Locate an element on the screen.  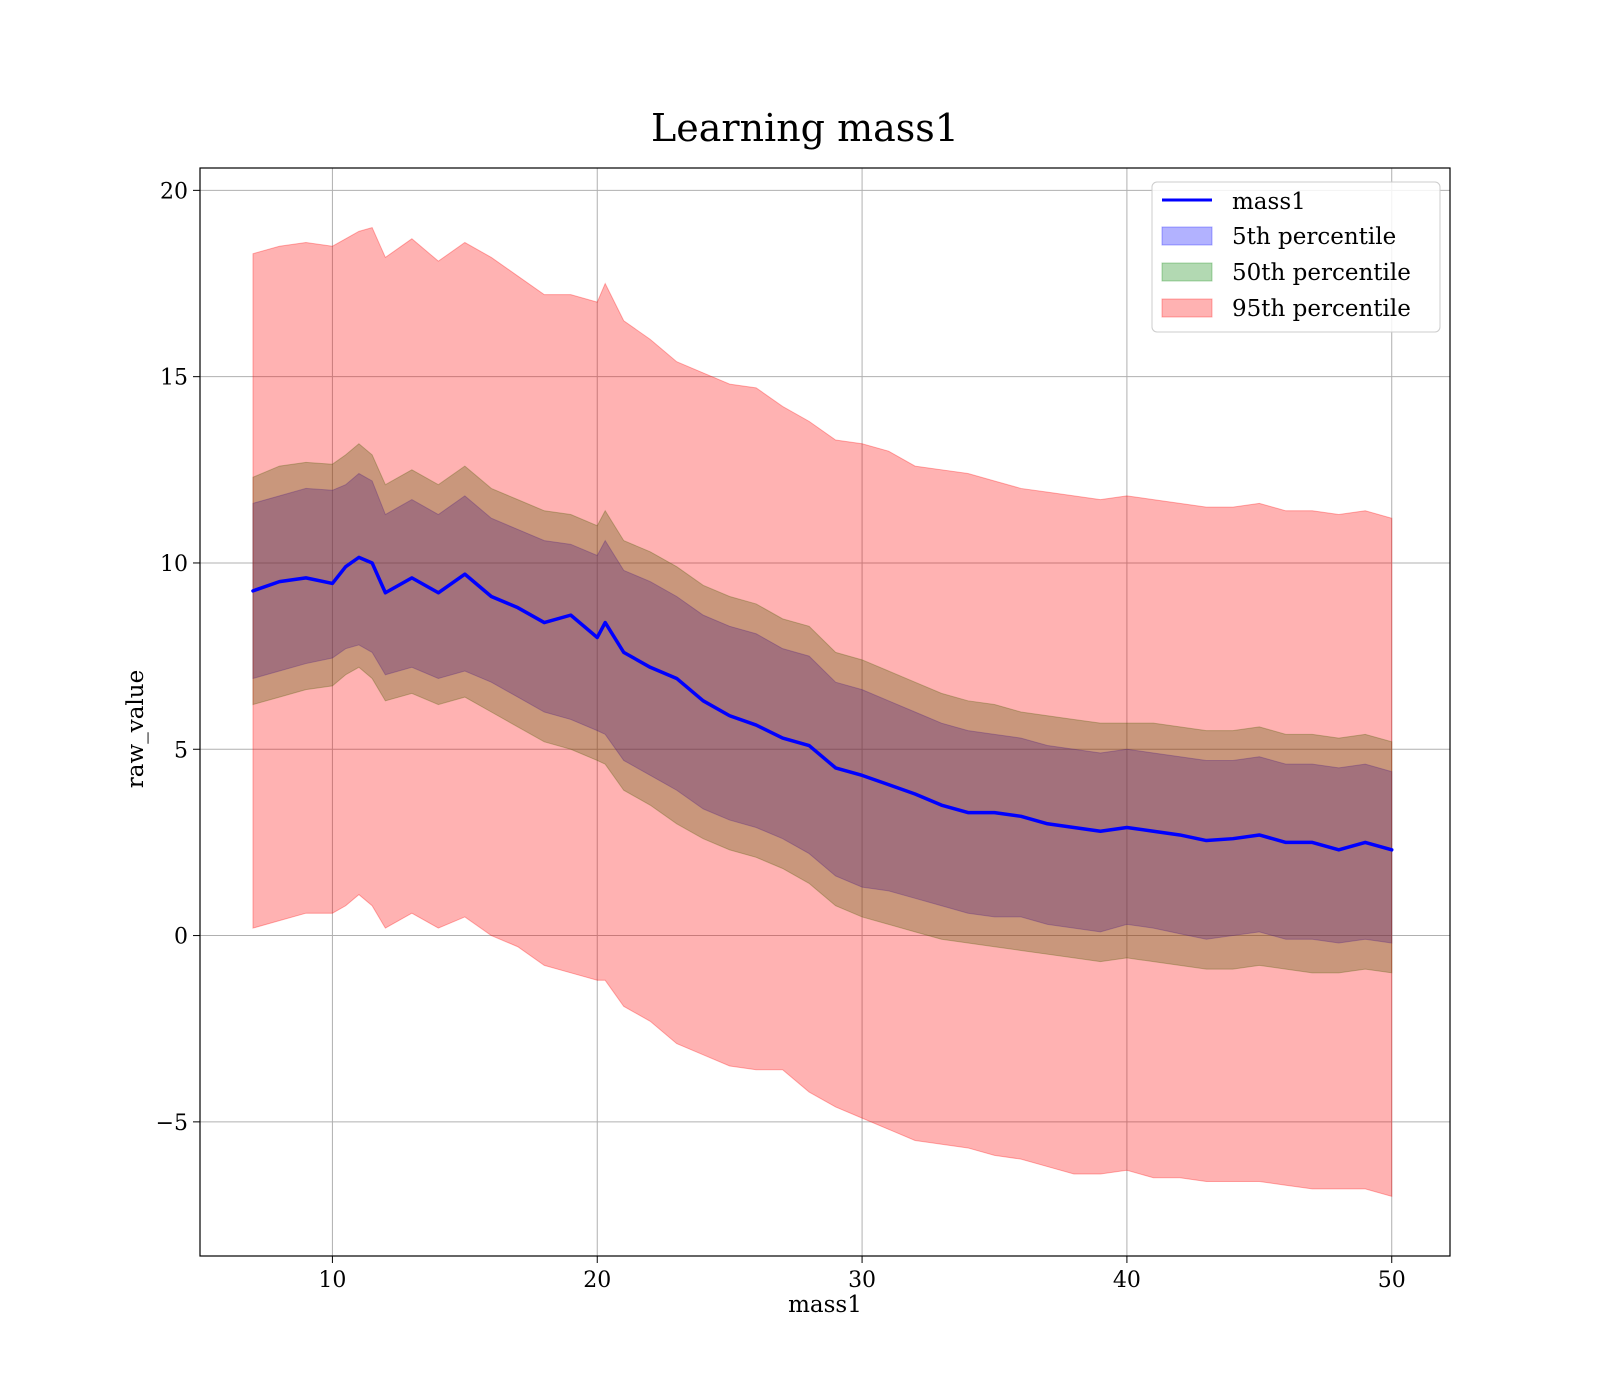
legend-label-95th-percentile: 95th percentile is located at coordinates (1321, 309).